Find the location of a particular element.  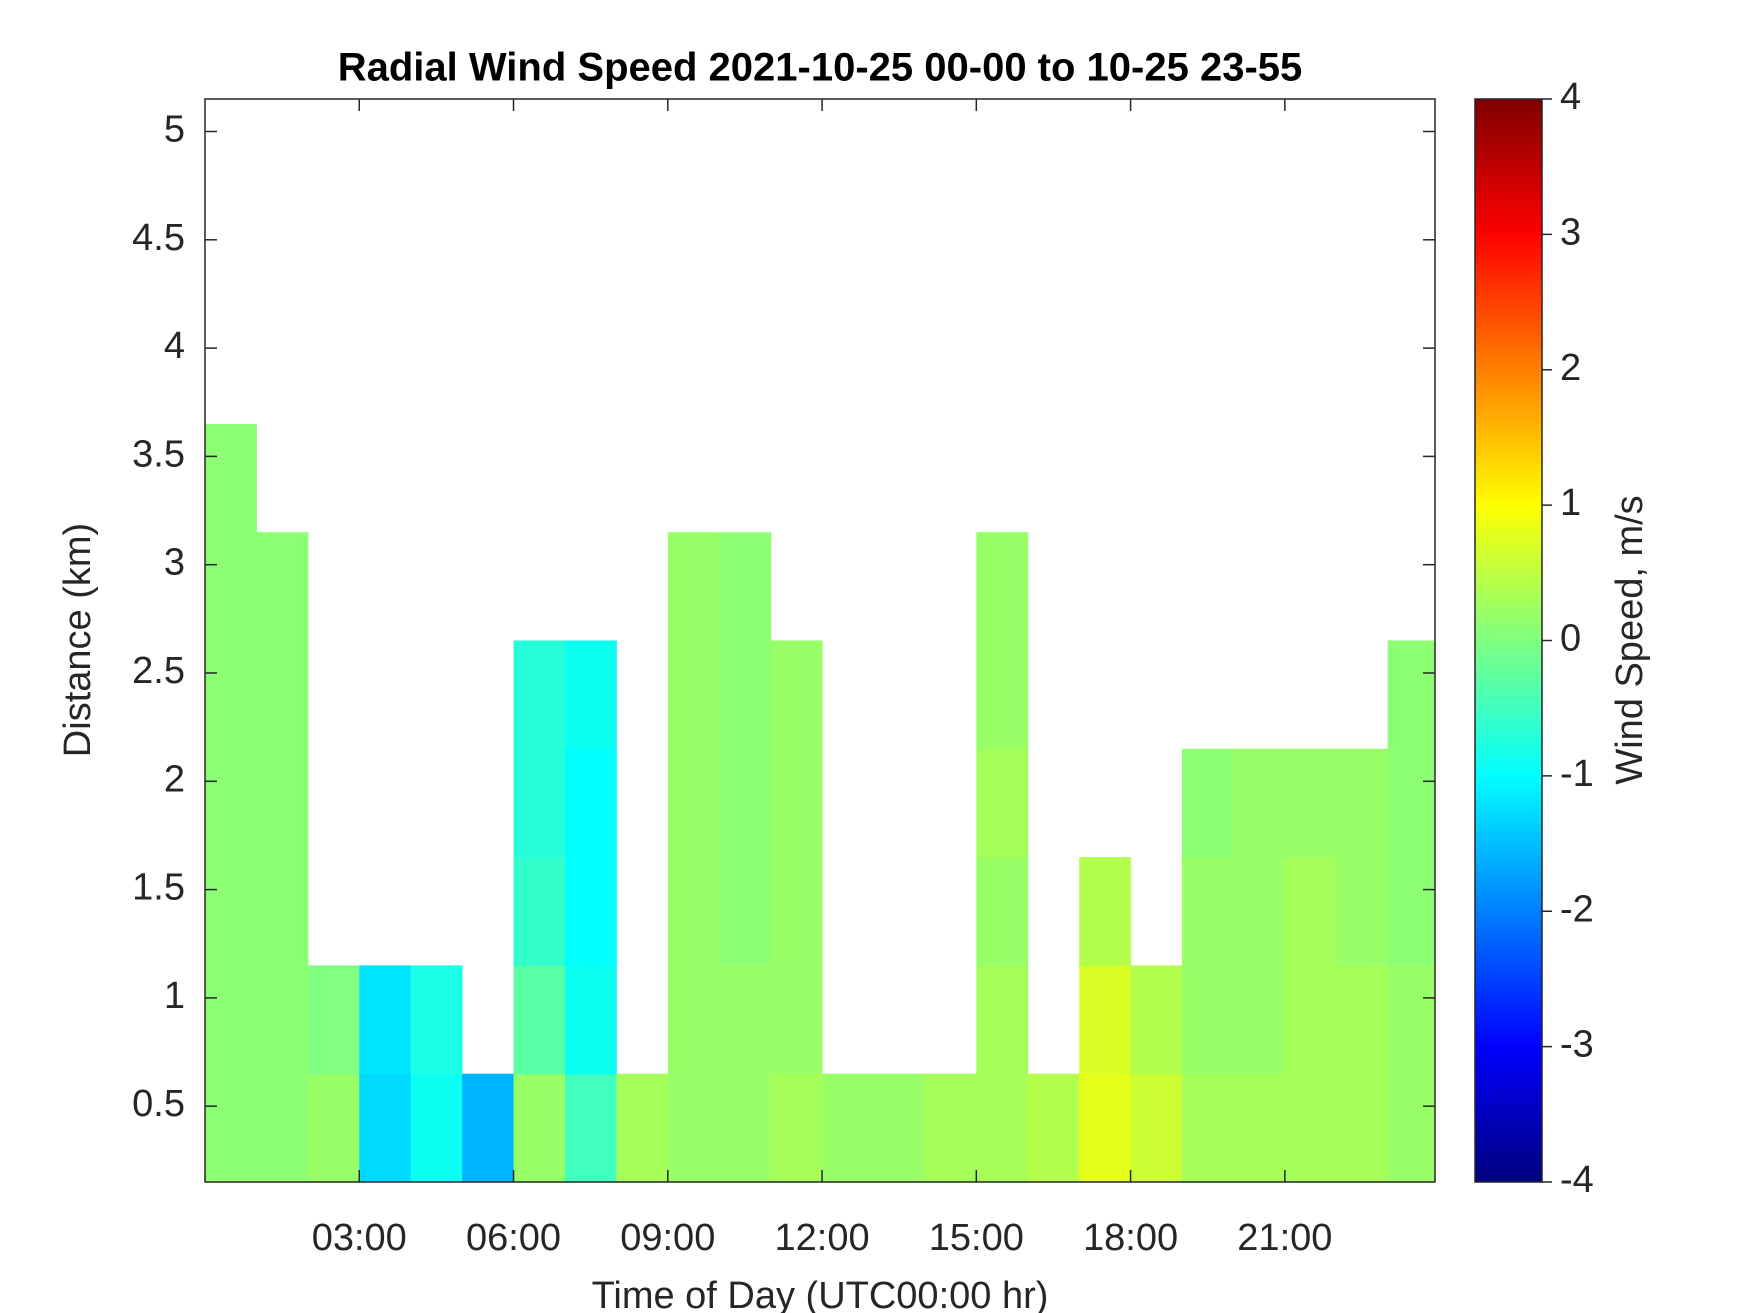

colorbar-label: Wind Speed, m/s is located at coordinates (1630, 639).